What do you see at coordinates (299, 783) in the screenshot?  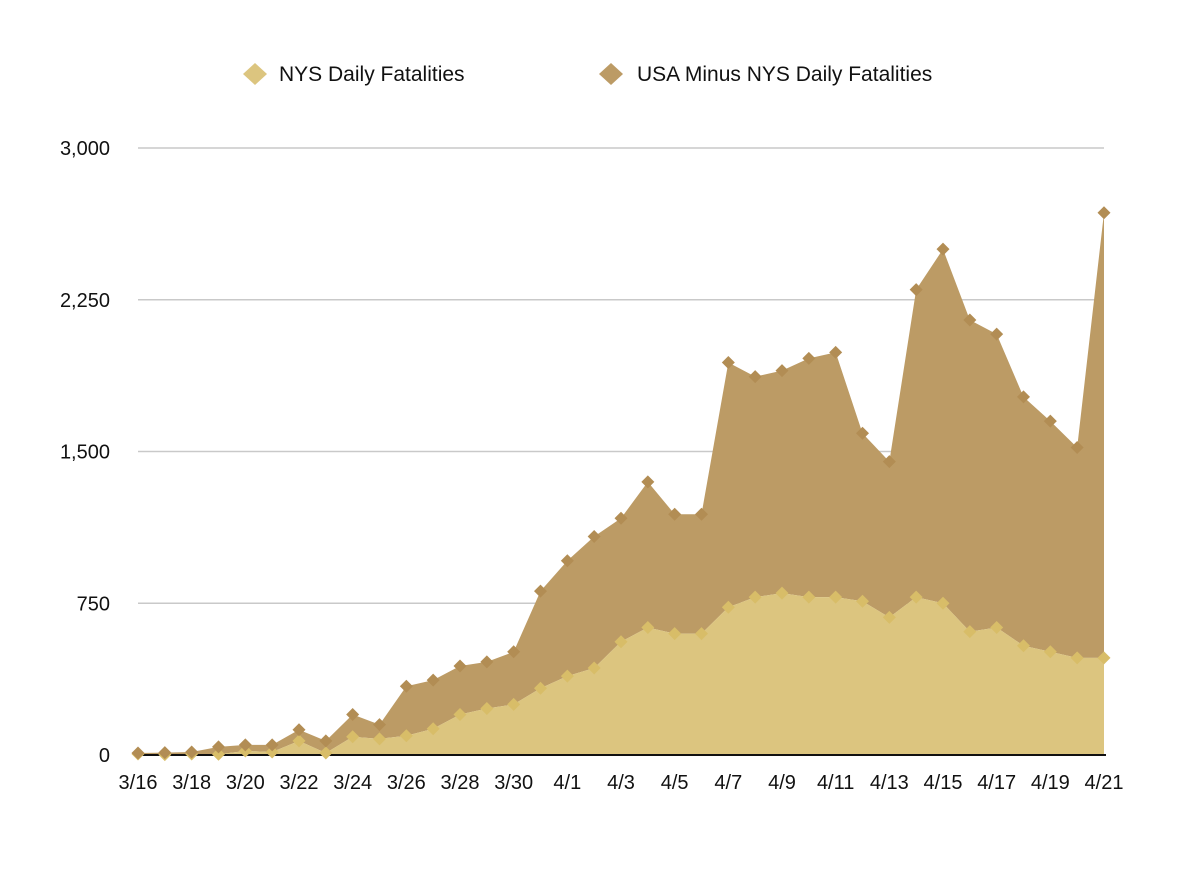 I see `x-tick-label: 3/22` at bounding box center [299, 783].